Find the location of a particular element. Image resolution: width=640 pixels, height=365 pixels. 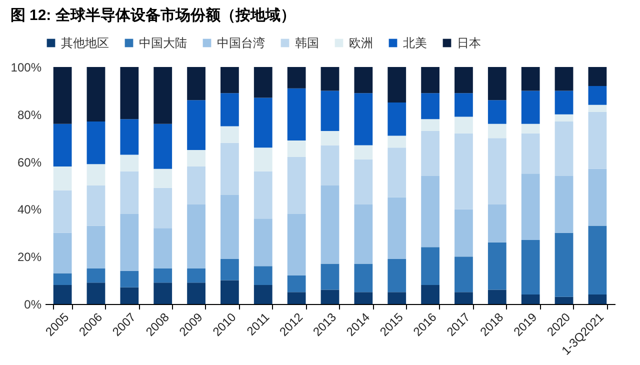

y-tick-label: 60% is located at coordinates (29, 162).